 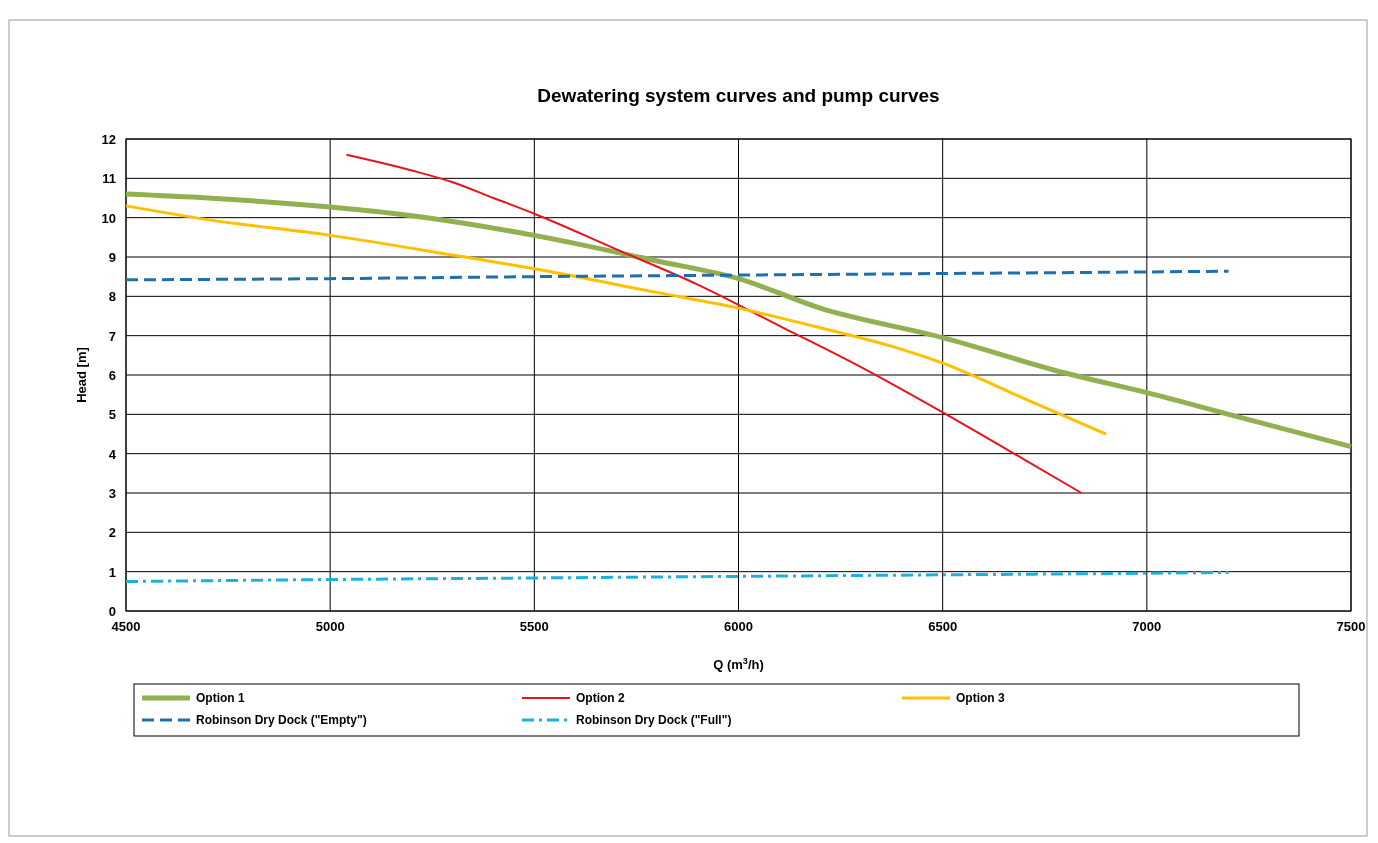 What do you see at coordinates (108, 218) in the screenshot?
I see `y-tick-label: 10` at bounding box center [108, 218].